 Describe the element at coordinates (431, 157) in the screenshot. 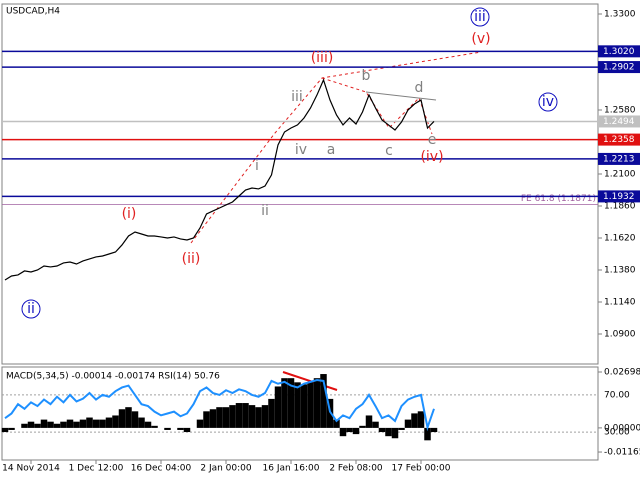

I see `wave-label: (iv)` at that location.